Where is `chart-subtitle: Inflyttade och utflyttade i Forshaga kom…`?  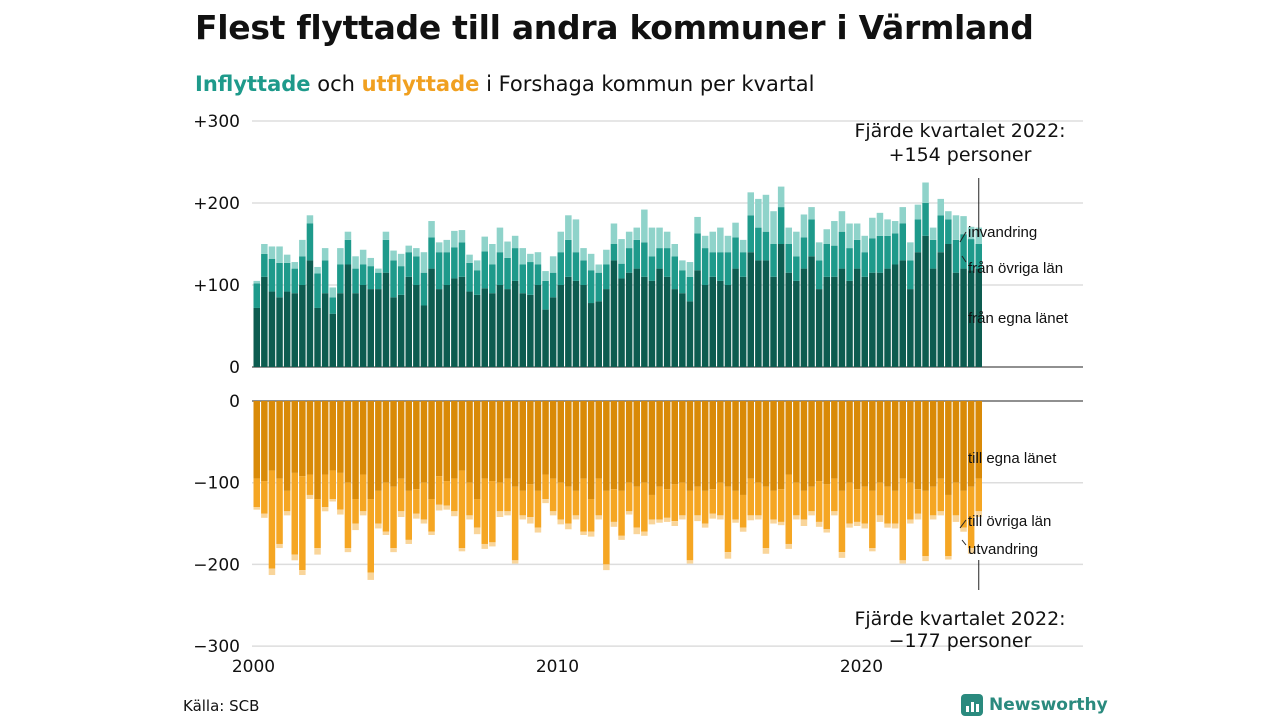
chart-subtitle: Inflyttade och utflyttade i Forshaga kom… is located at coordinates (504, 84).